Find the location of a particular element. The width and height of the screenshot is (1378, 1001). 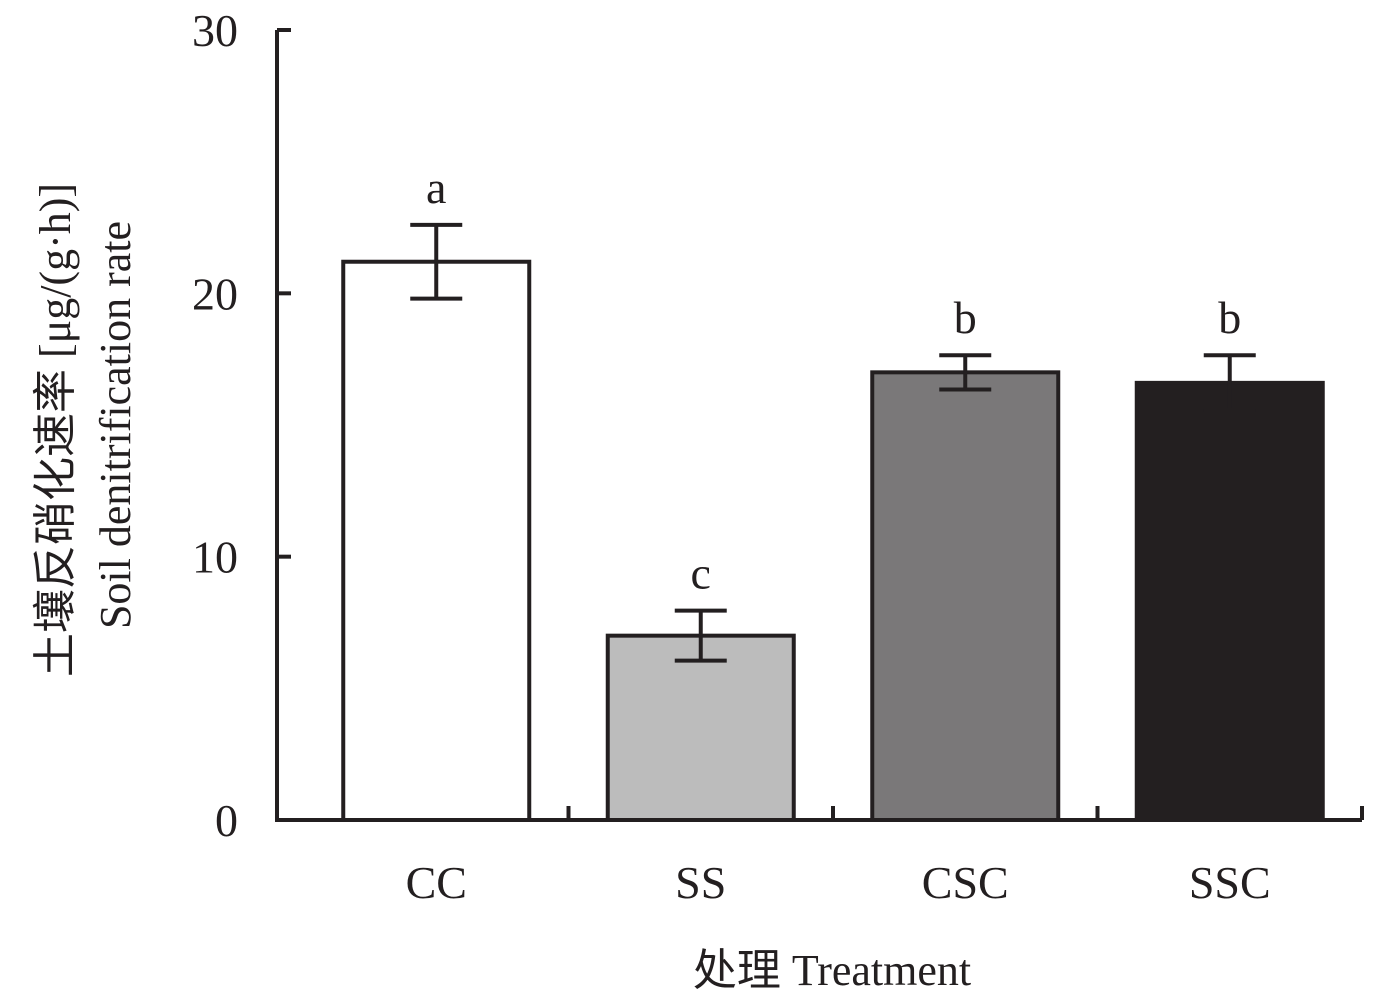

category-label-ssc: SSC is located at coordinates (1230, 882).